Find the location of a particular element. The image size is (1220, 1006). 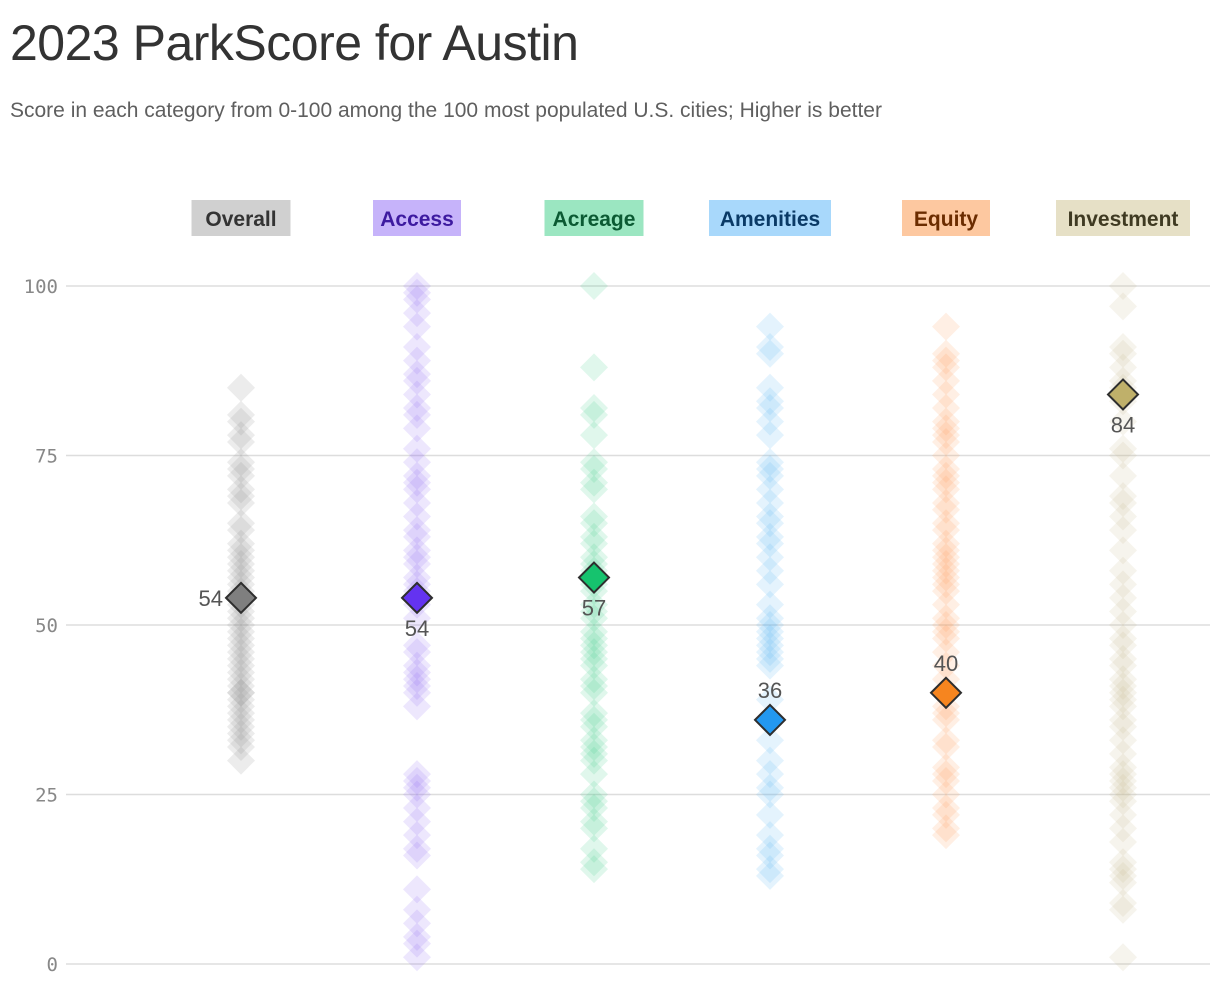

austin-value-label: 40 is located at coordinates (946, 663).